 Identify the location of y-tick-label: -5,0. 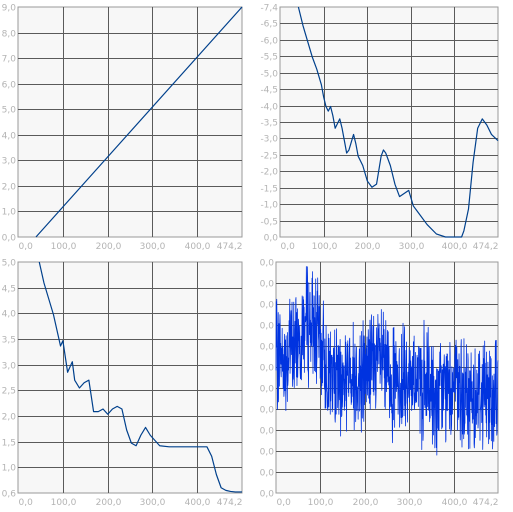
(269, 75).